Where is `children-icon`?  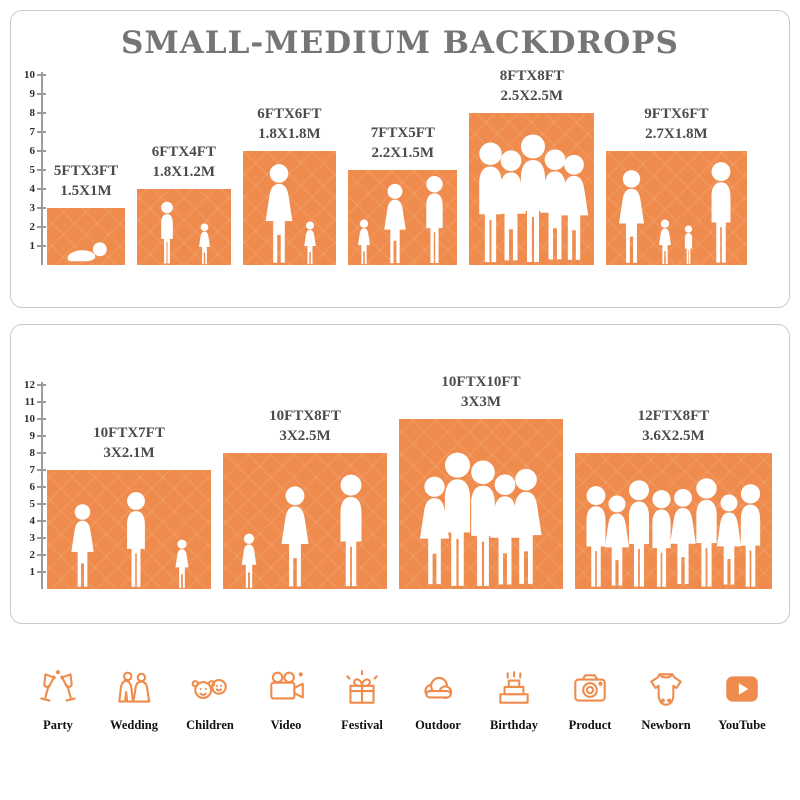
children-icon is located at coordinates (209, 689).